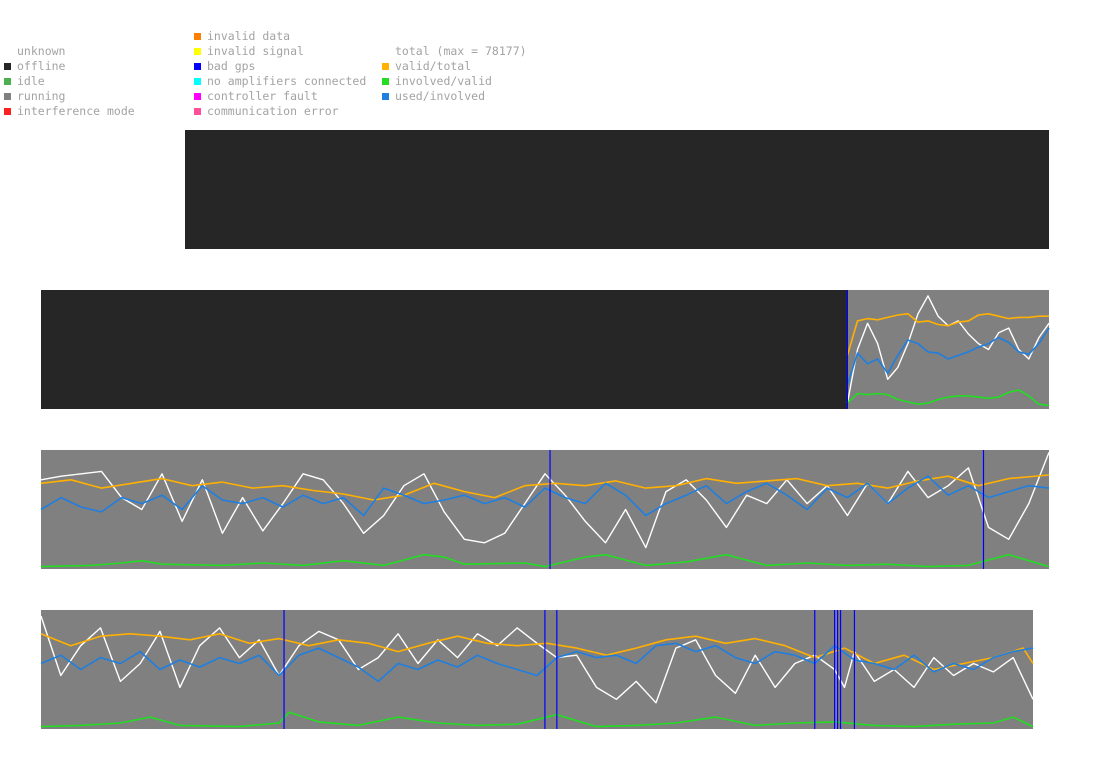 The height and width of the screenshot is (764, 1095). I want to click on legend-label: running, so click(41, 96).